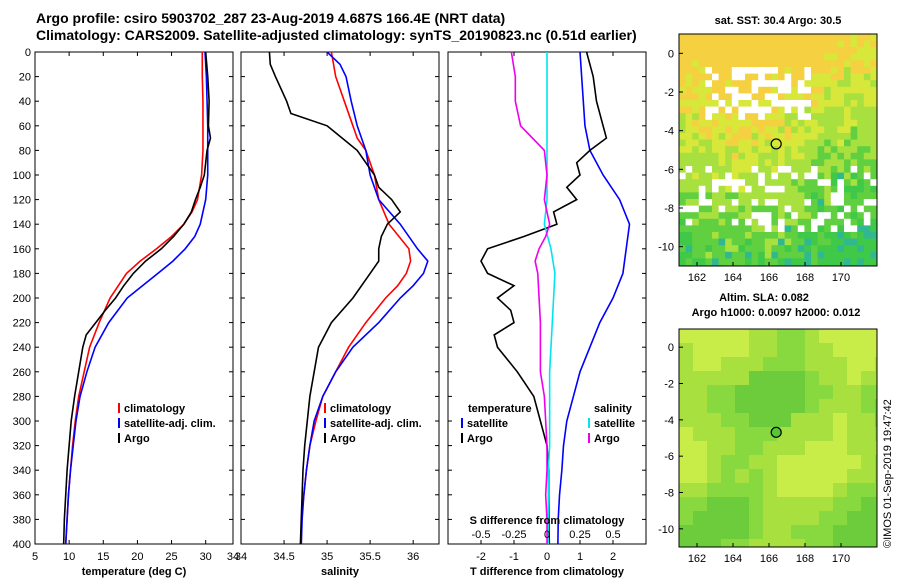  Describe the element at coordinates (283, 557) in the screenshot. I see `x-tick-label: 34.5` at that location.